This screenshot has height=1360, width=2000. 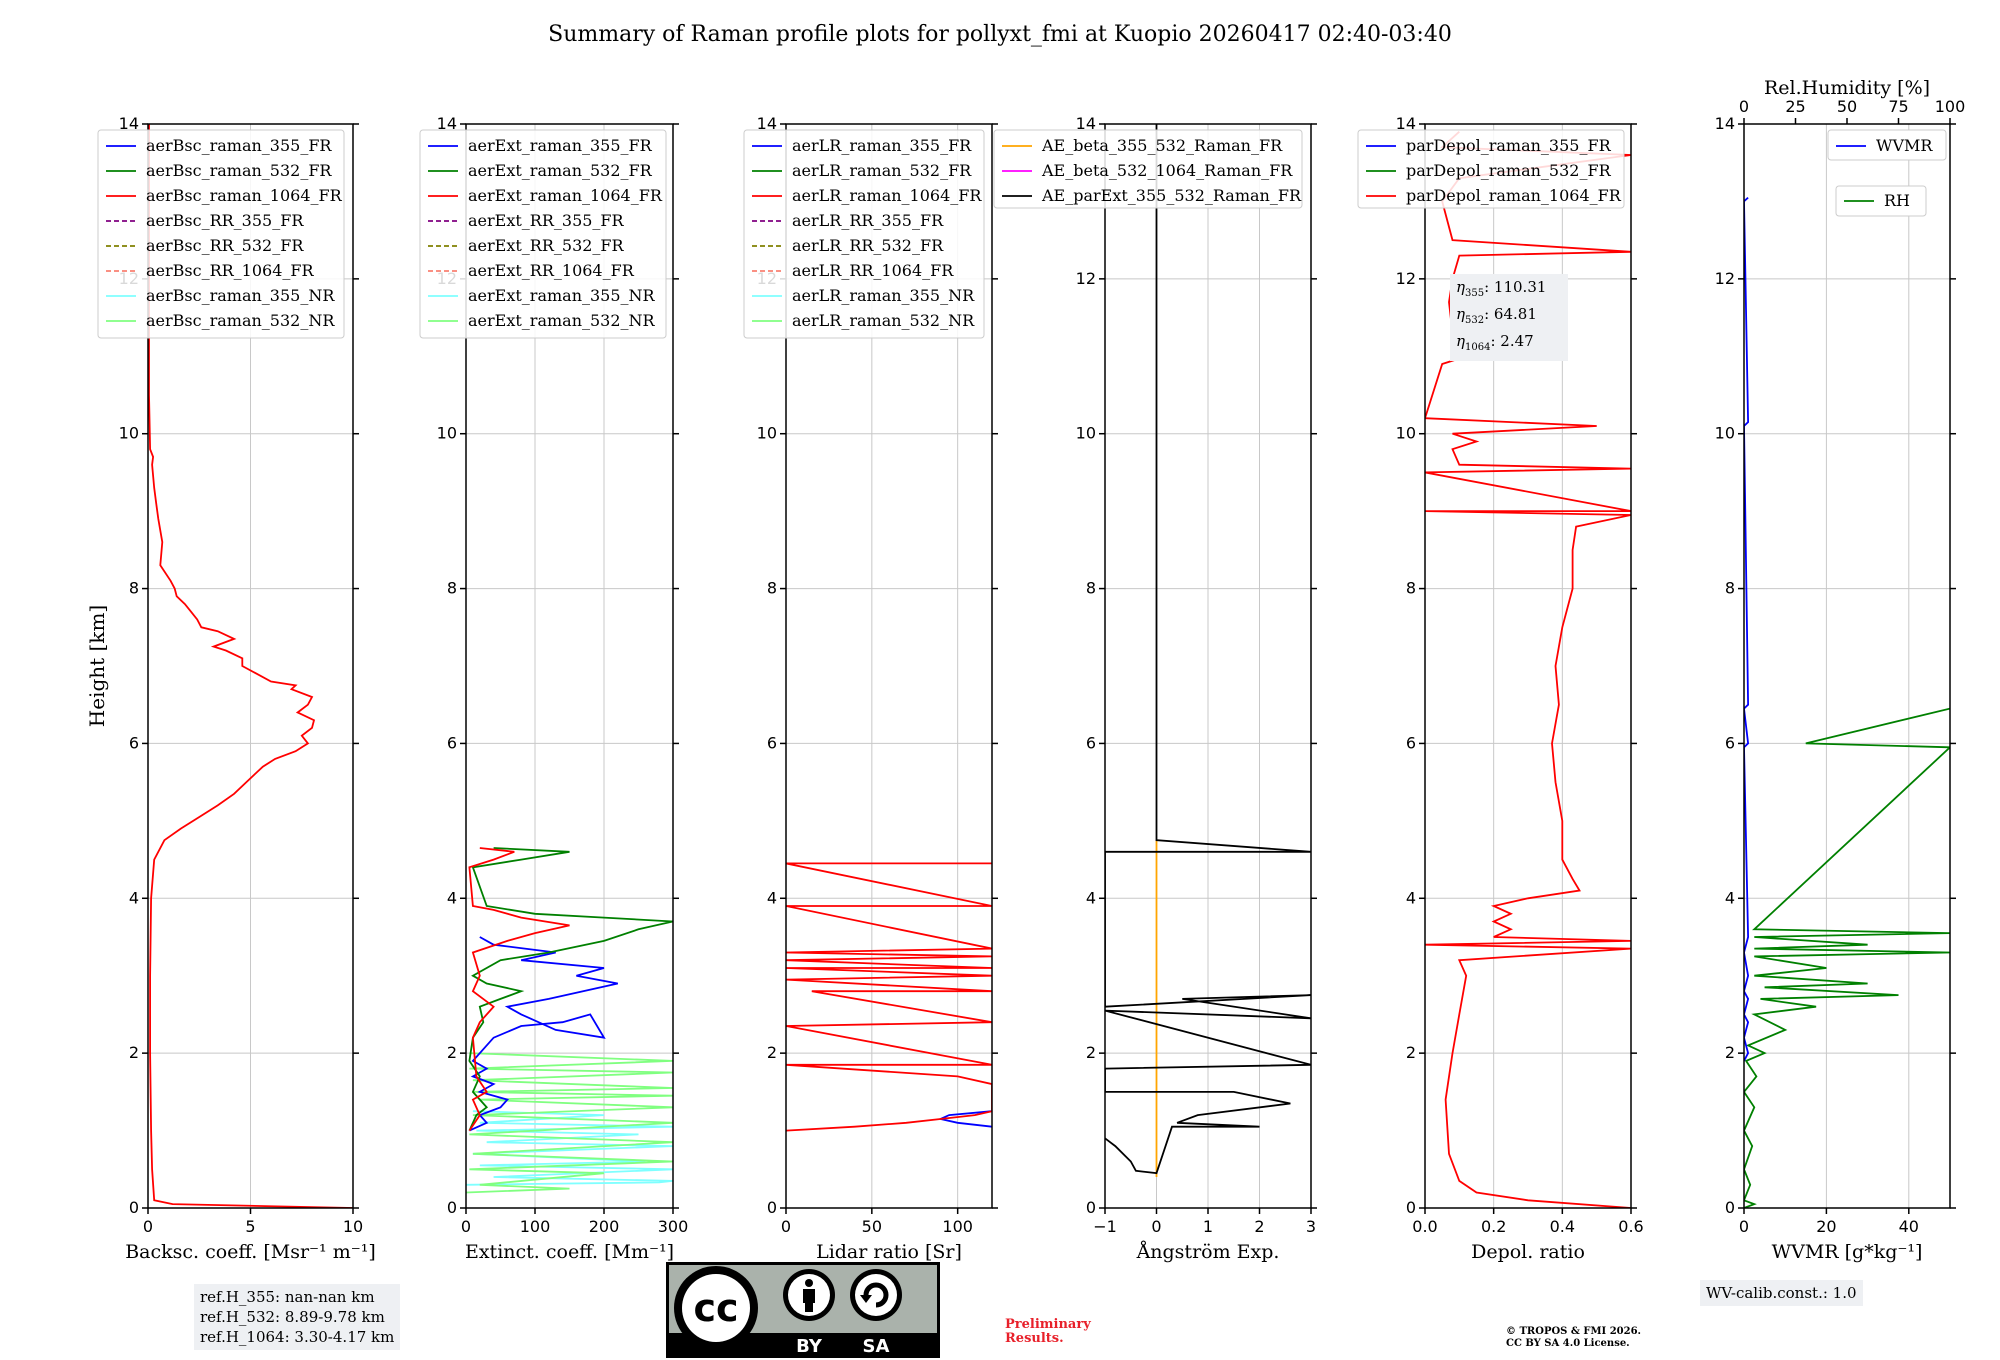 What do you see at coordinates (604, 1226) in the screenshot?
I see `x-tick-label: 200` at bounding box center [604, 1226].